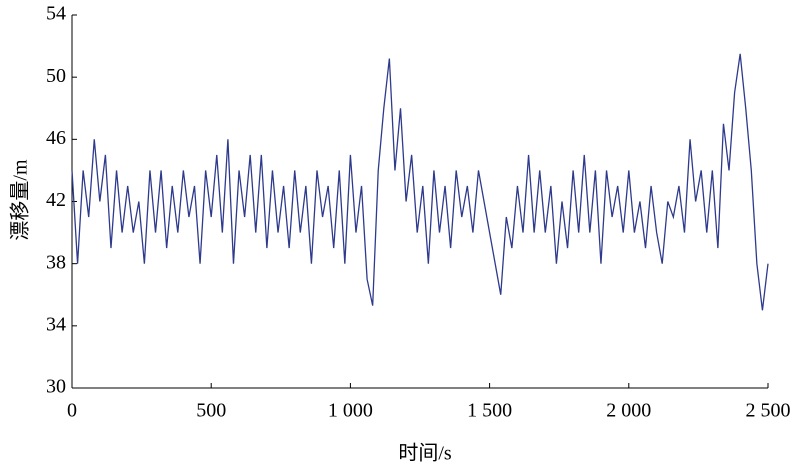 The height and width of the screenshot is (471, 800). What do you see at coordinates (56, 262) in the screenshot?
I see `y-tick-label: 38` at bounding box center [56, 262].